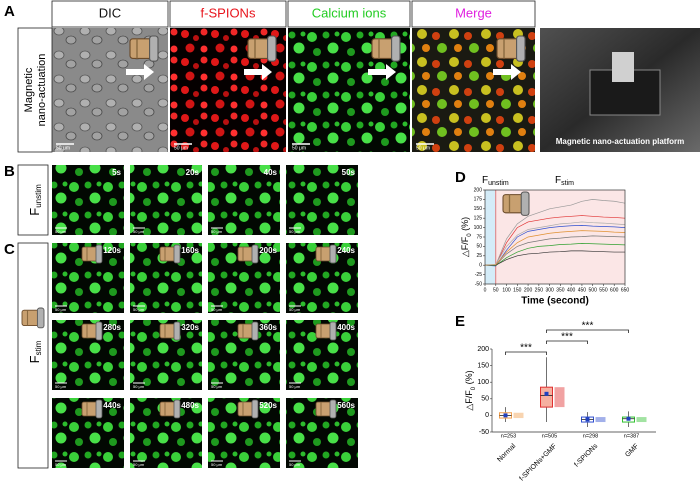 Image resolution: width=700 pixels, height=481 pixels. Describe the element at coordinates (564, 181) in the screenshot. I see `annotation: Fstim` at that location.